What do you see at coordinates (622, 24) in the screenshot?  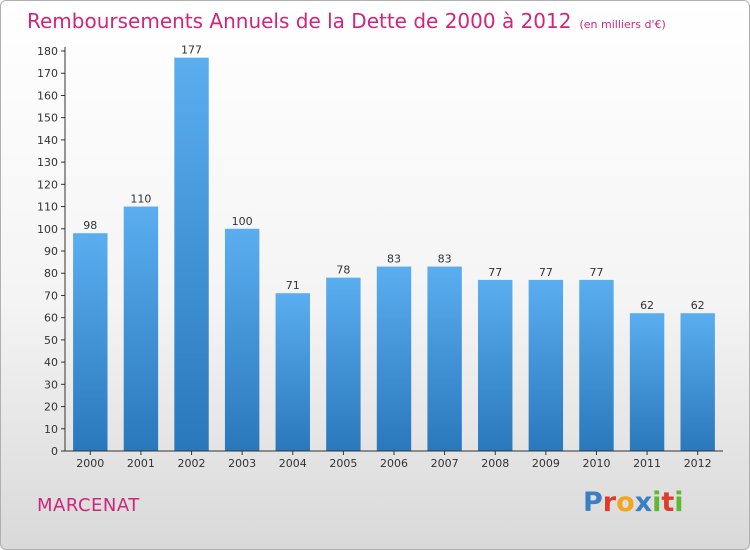 I see `chart-subtitle: (en milliers d'€)` at bounding box center [622, 24].